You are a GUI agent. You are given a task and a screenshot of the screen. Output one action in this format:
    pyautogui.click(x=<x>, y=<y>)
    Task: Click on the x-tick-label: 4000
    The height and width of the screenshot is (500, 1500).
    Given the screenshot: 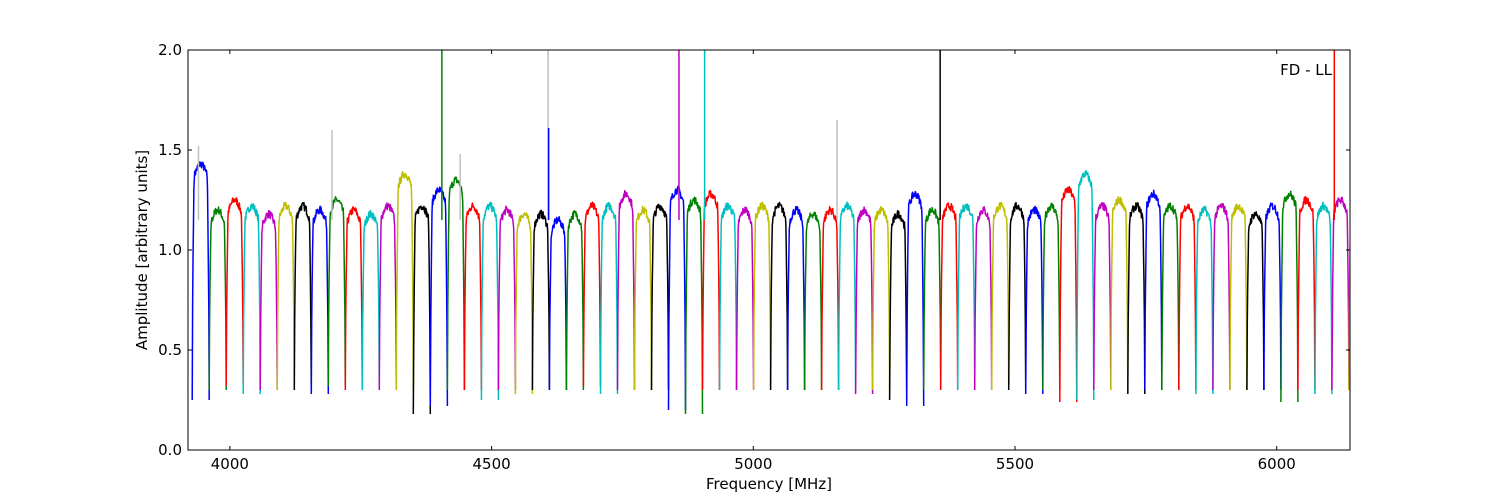 What is the action you would take?
    pyautogui.click(x=230, y=464)
    